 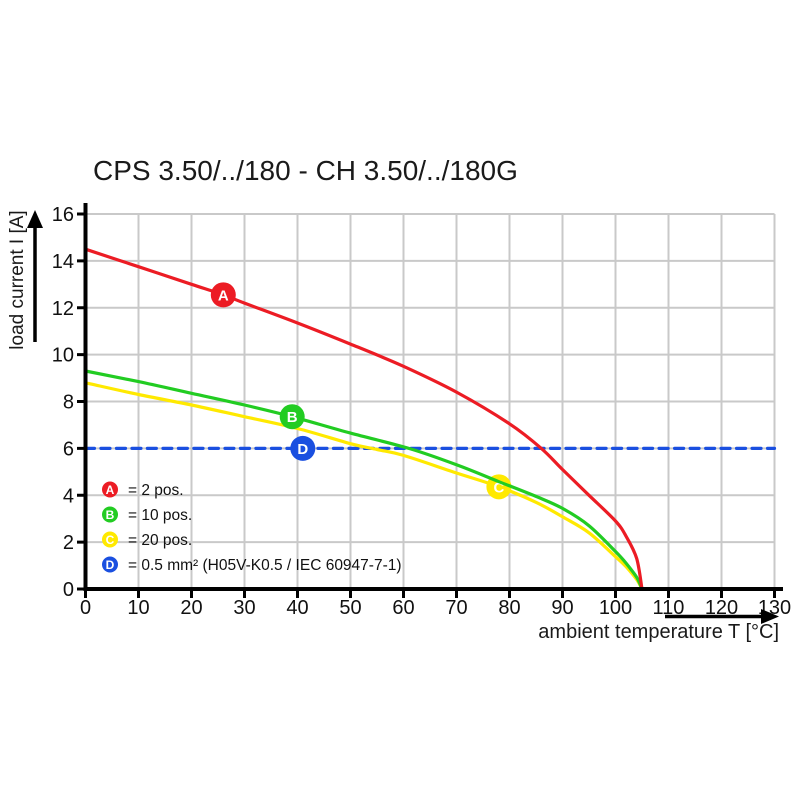 I want to click on marker-letter-C: C, so click(x=498, y=487).